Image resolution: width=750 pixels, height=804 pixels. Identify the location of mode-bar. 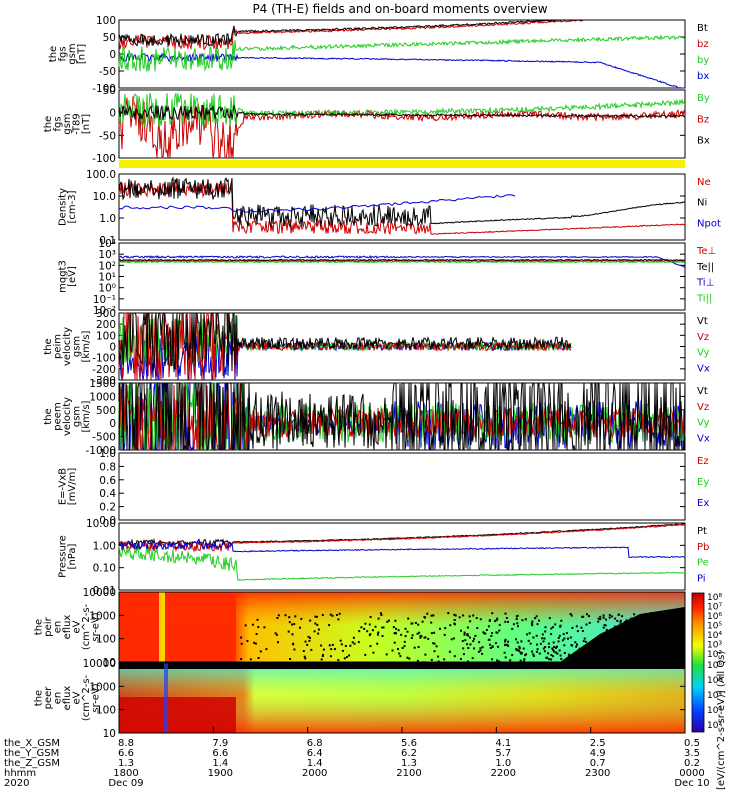
(402, 164).